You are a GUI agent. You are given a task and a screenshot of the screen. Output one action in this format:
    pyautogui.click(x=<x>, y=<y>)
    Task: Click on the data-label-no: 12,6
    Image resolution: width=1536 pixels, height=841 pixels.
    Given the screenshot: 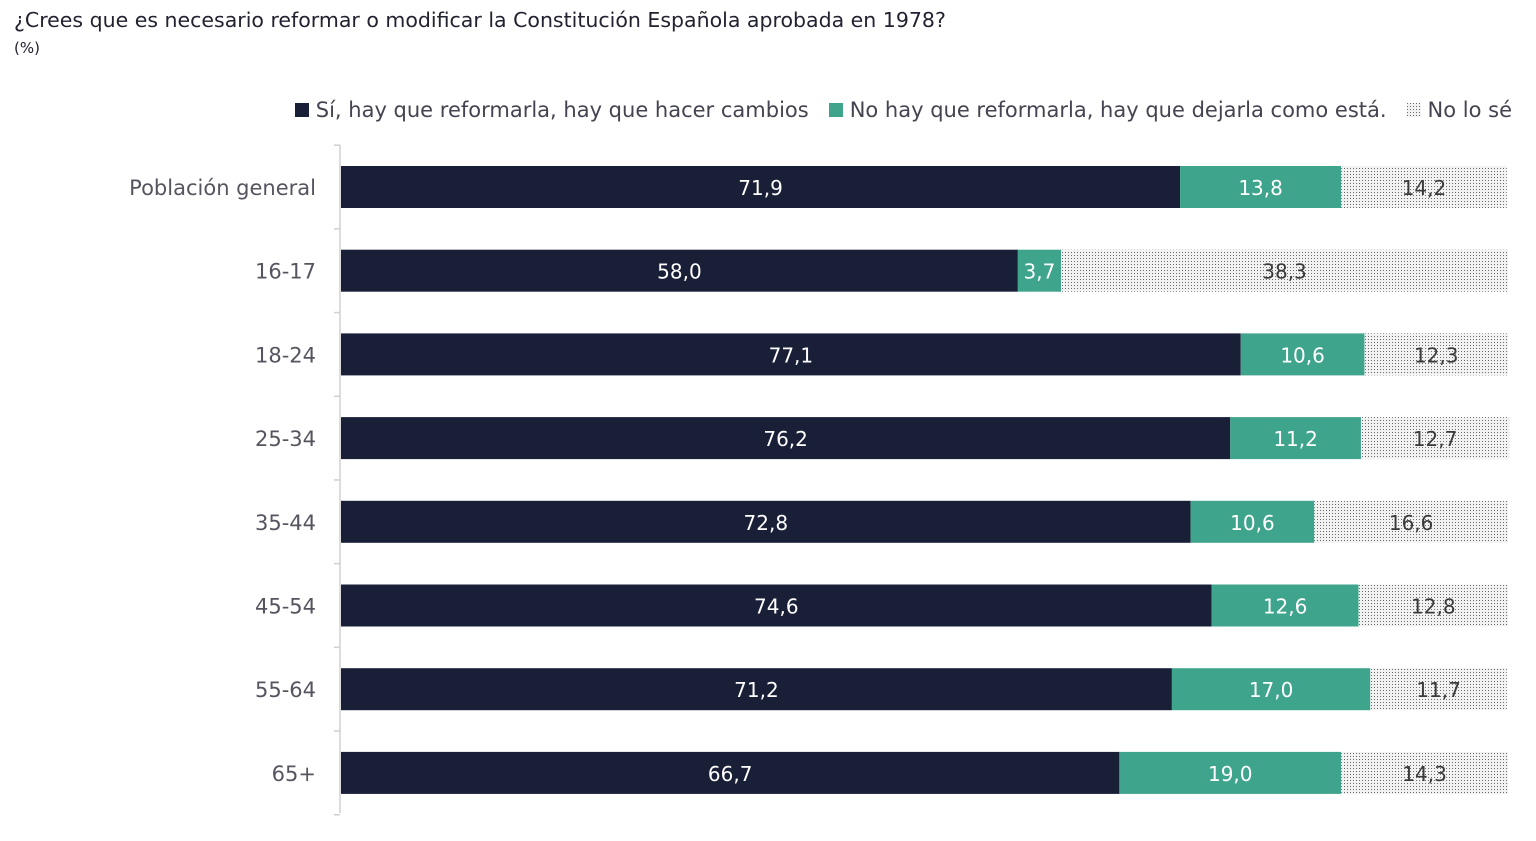 What is the action you would take?
    pyautogui.click(x=1285, y=607)
    